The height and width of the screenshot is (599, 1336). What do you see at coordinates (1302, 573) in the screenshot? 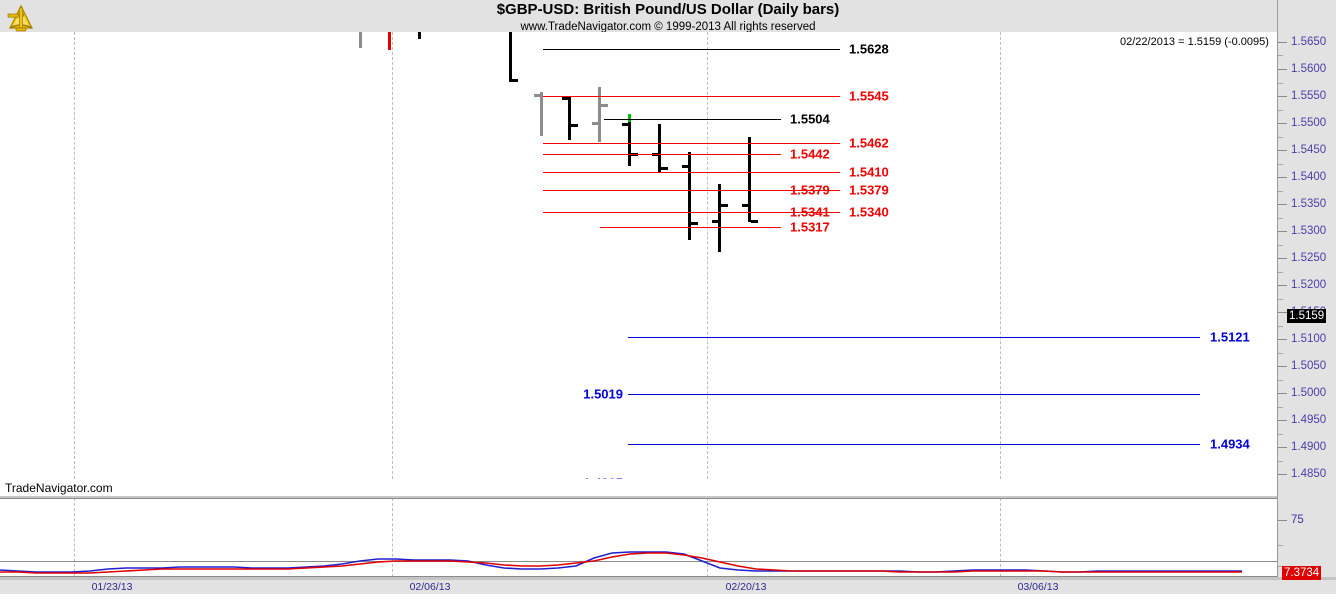
I see `indicator-value-marker: 7.3734` at bounding box center [1302, 573].